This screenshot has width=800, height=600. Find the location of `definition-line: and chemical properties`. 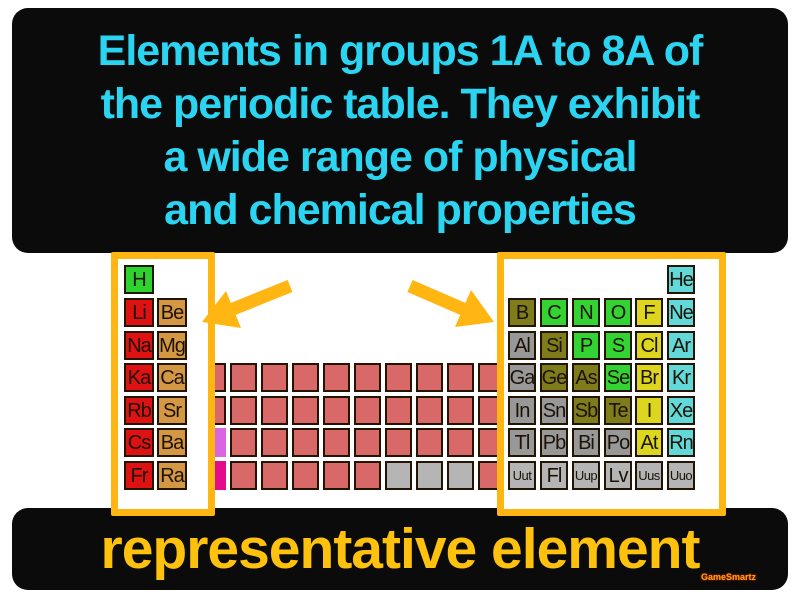

definition-line: and chemical properties is located at coordinates (400, 209).